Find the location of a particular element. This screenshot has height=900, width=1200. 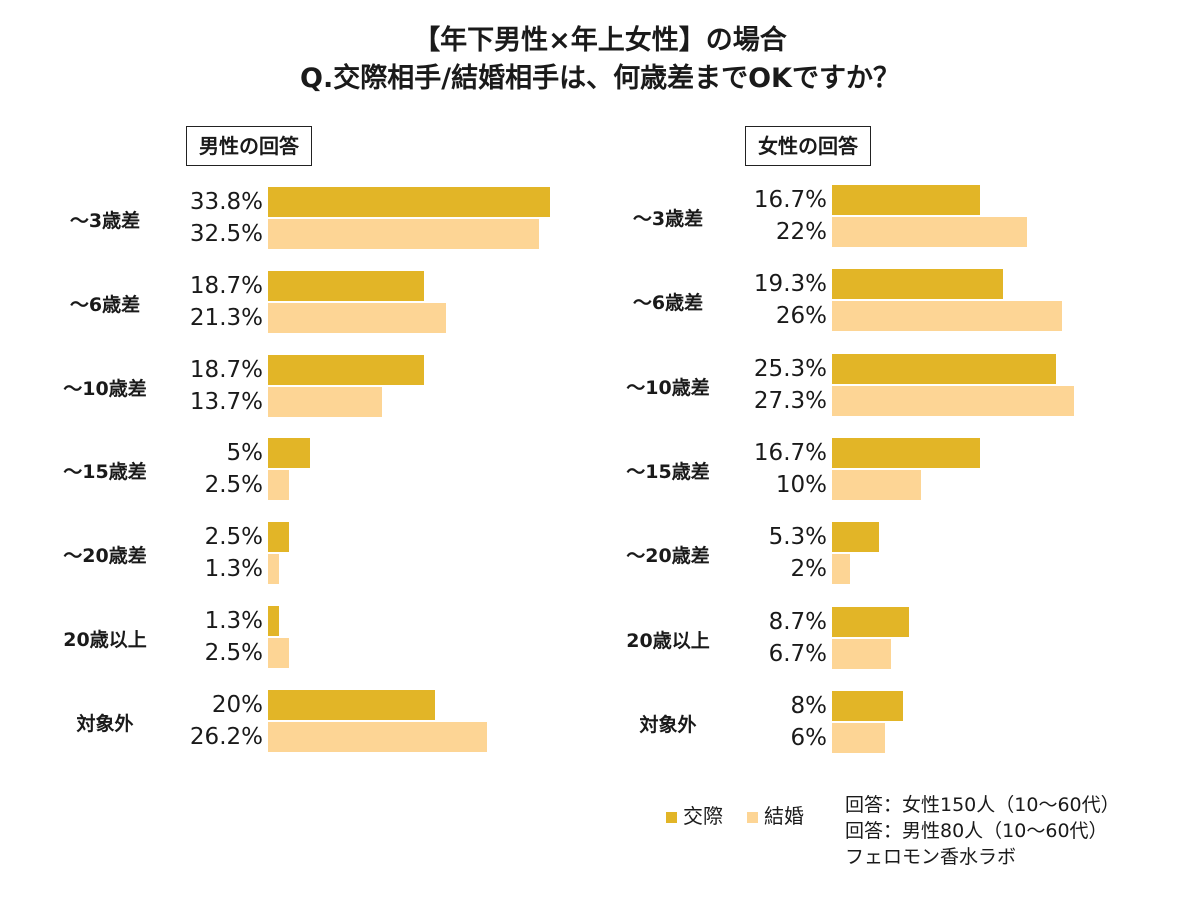

data-label: 5% is located at coordinates (245, 453).